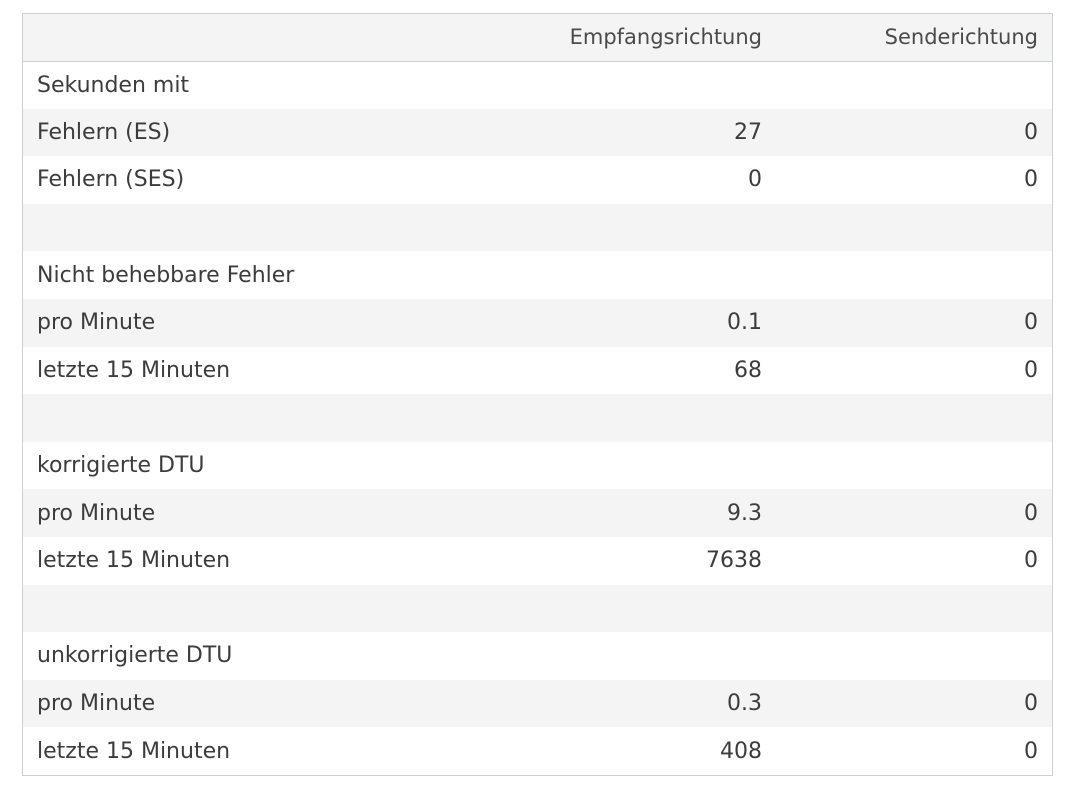  I want to click on receive-value: 7638, so click(734, 561).